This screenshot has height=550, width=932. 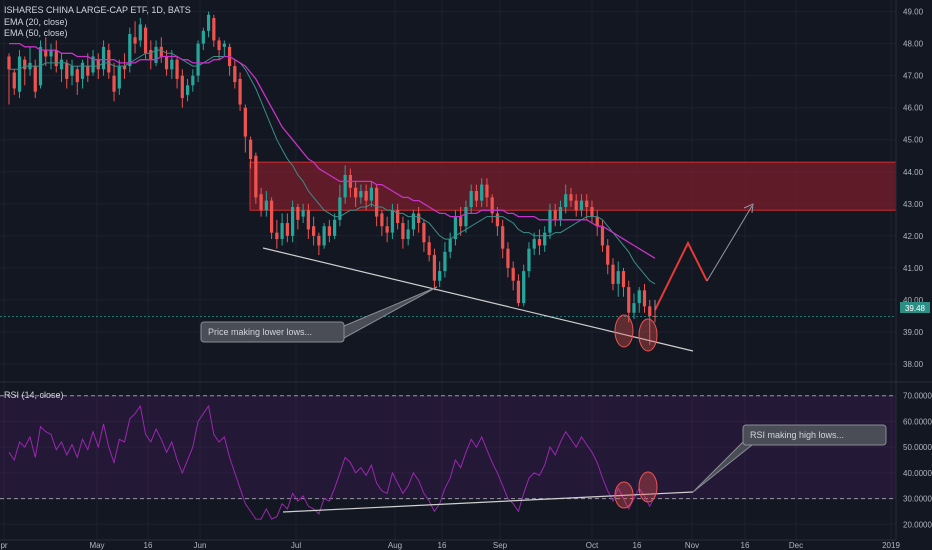 What do you see at coordinates (913, 108) in the screenshot?
I see `price-tick-label: 46.00` at bounding box center [913, 108].